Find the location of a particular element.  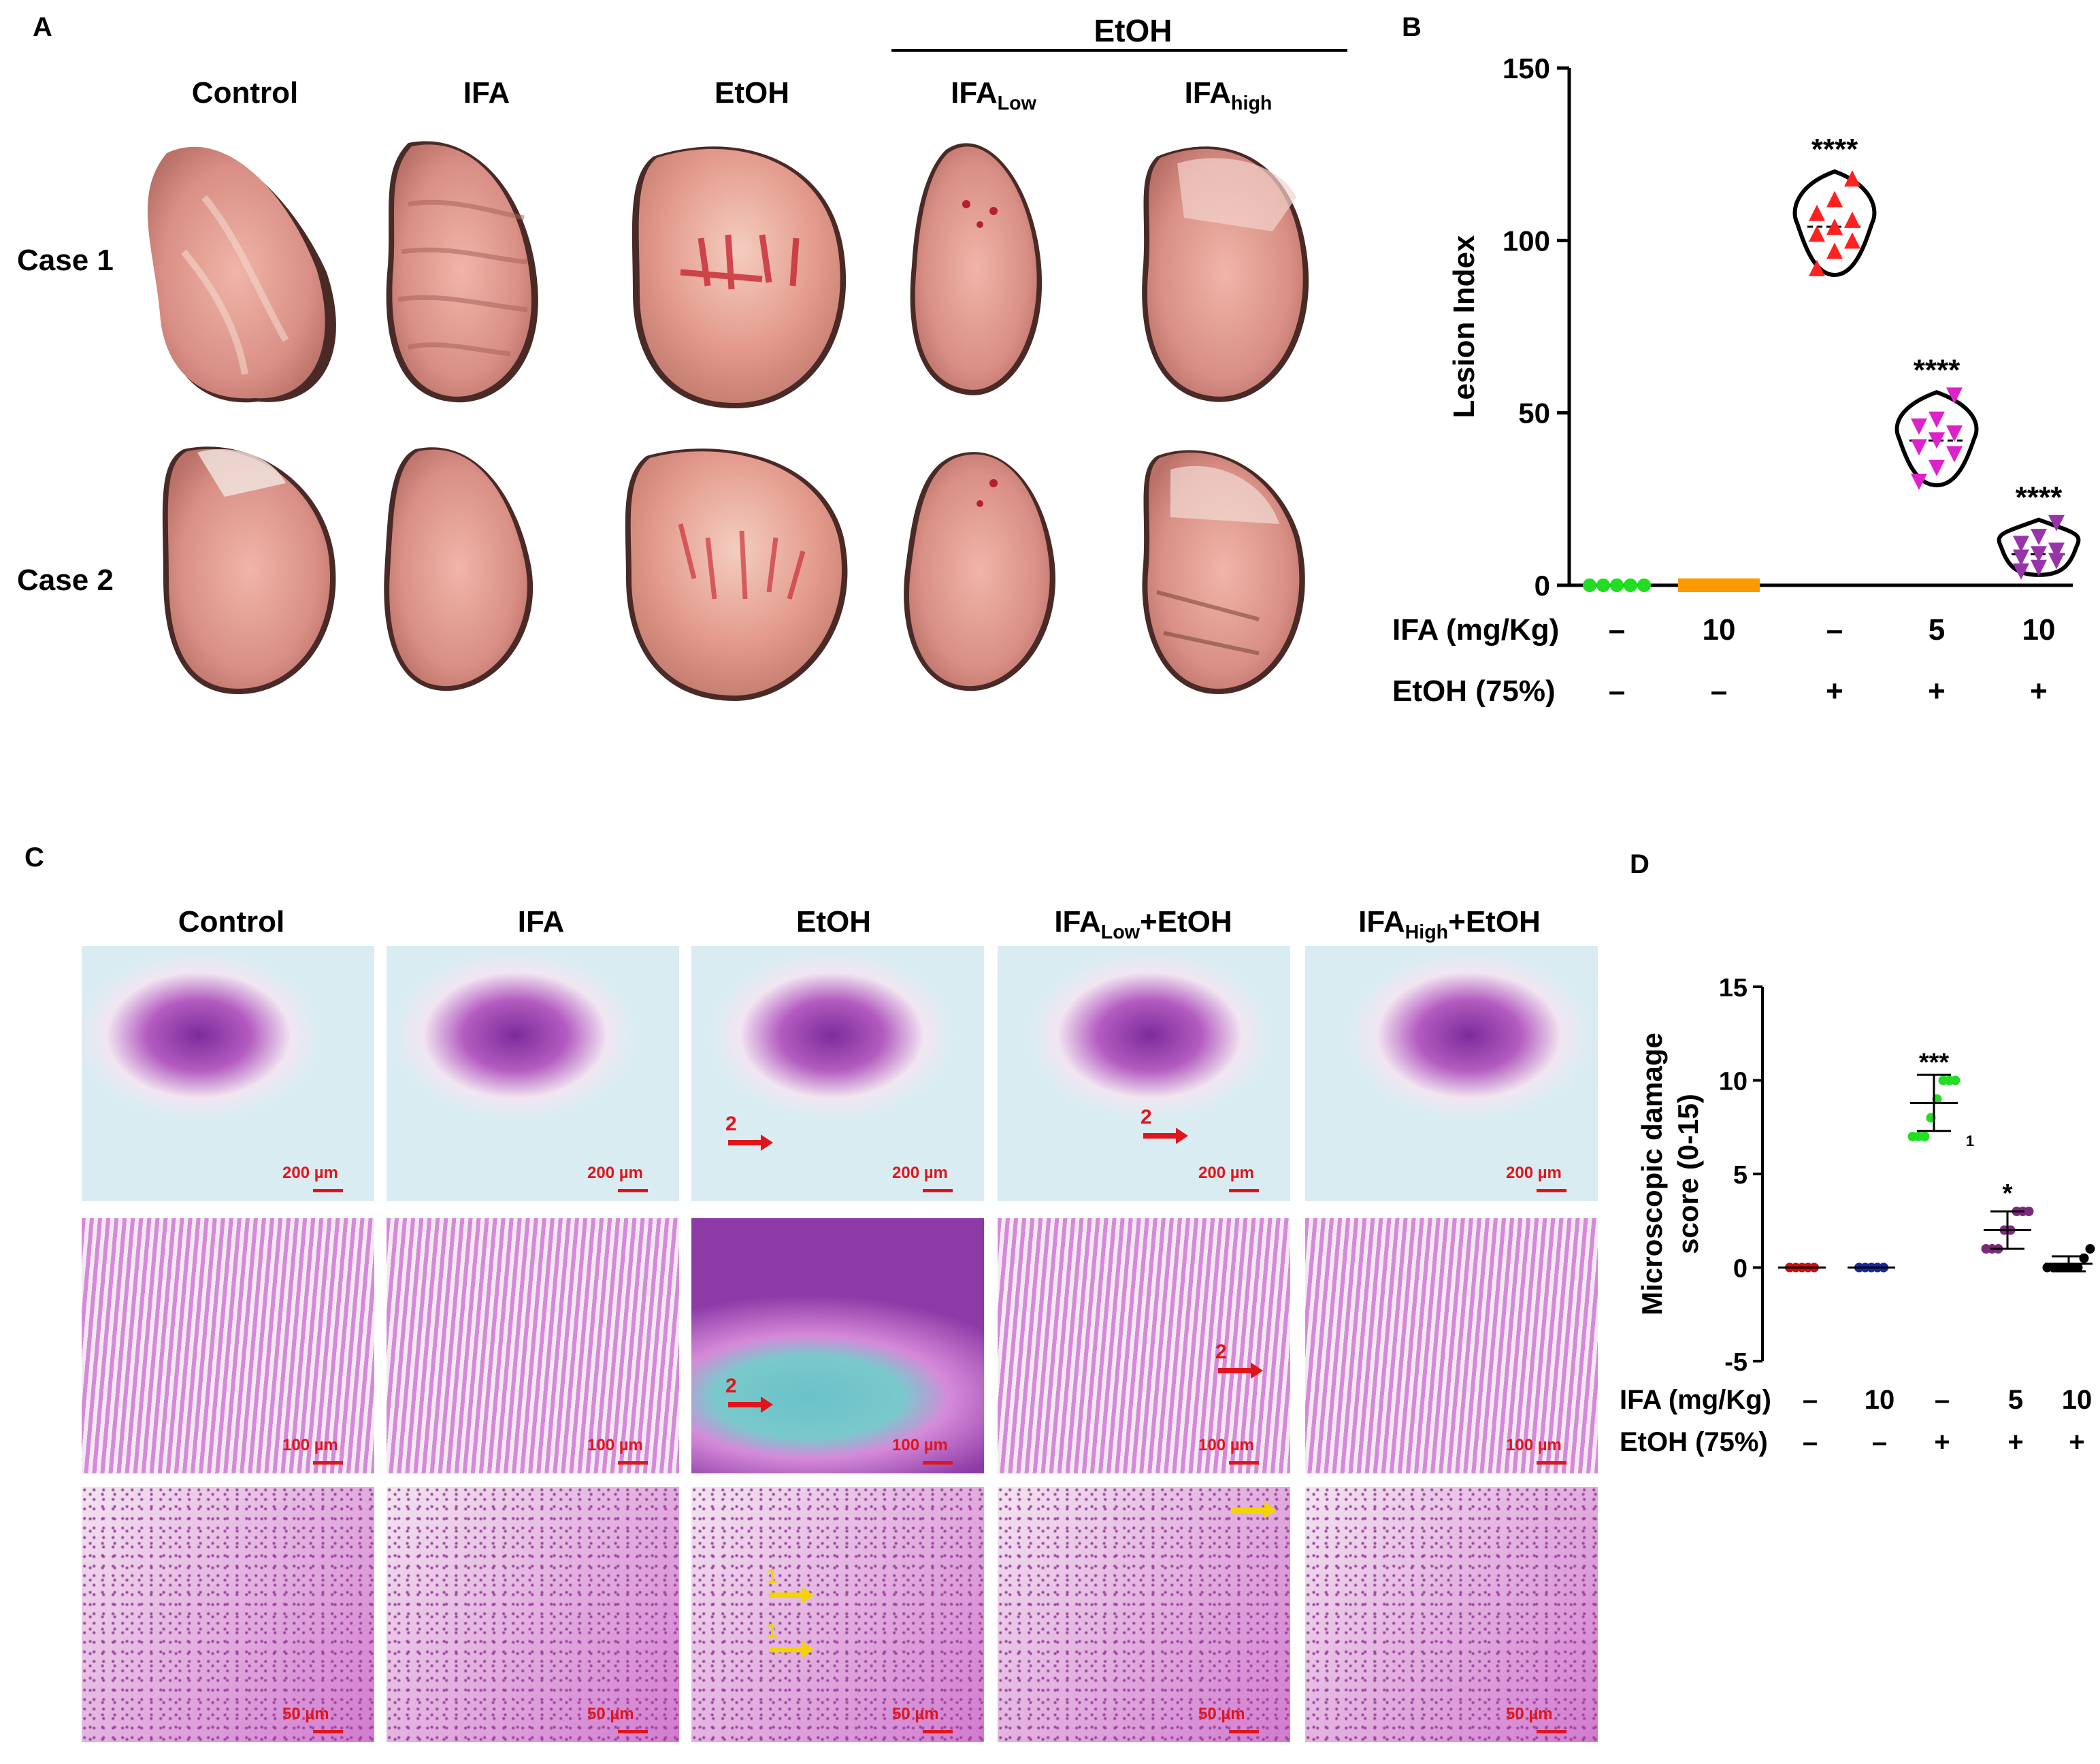

stomach-photo-c2-ifa-high is located at coordinates (1223, 572).